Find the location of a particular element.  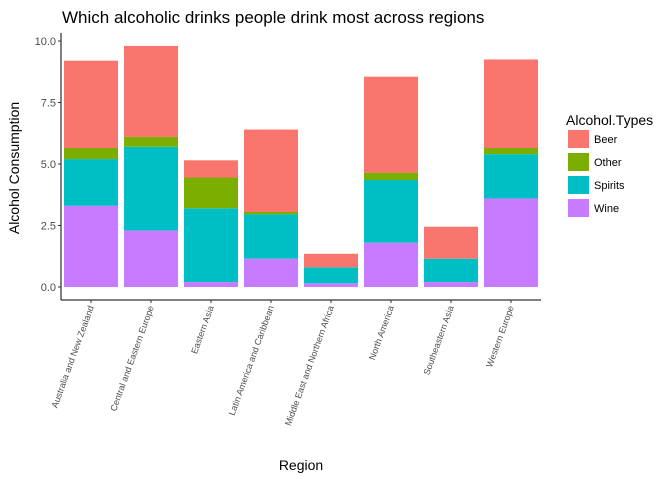

bar-central-and-eastern-europe-other is located at coordinates (151, 141).